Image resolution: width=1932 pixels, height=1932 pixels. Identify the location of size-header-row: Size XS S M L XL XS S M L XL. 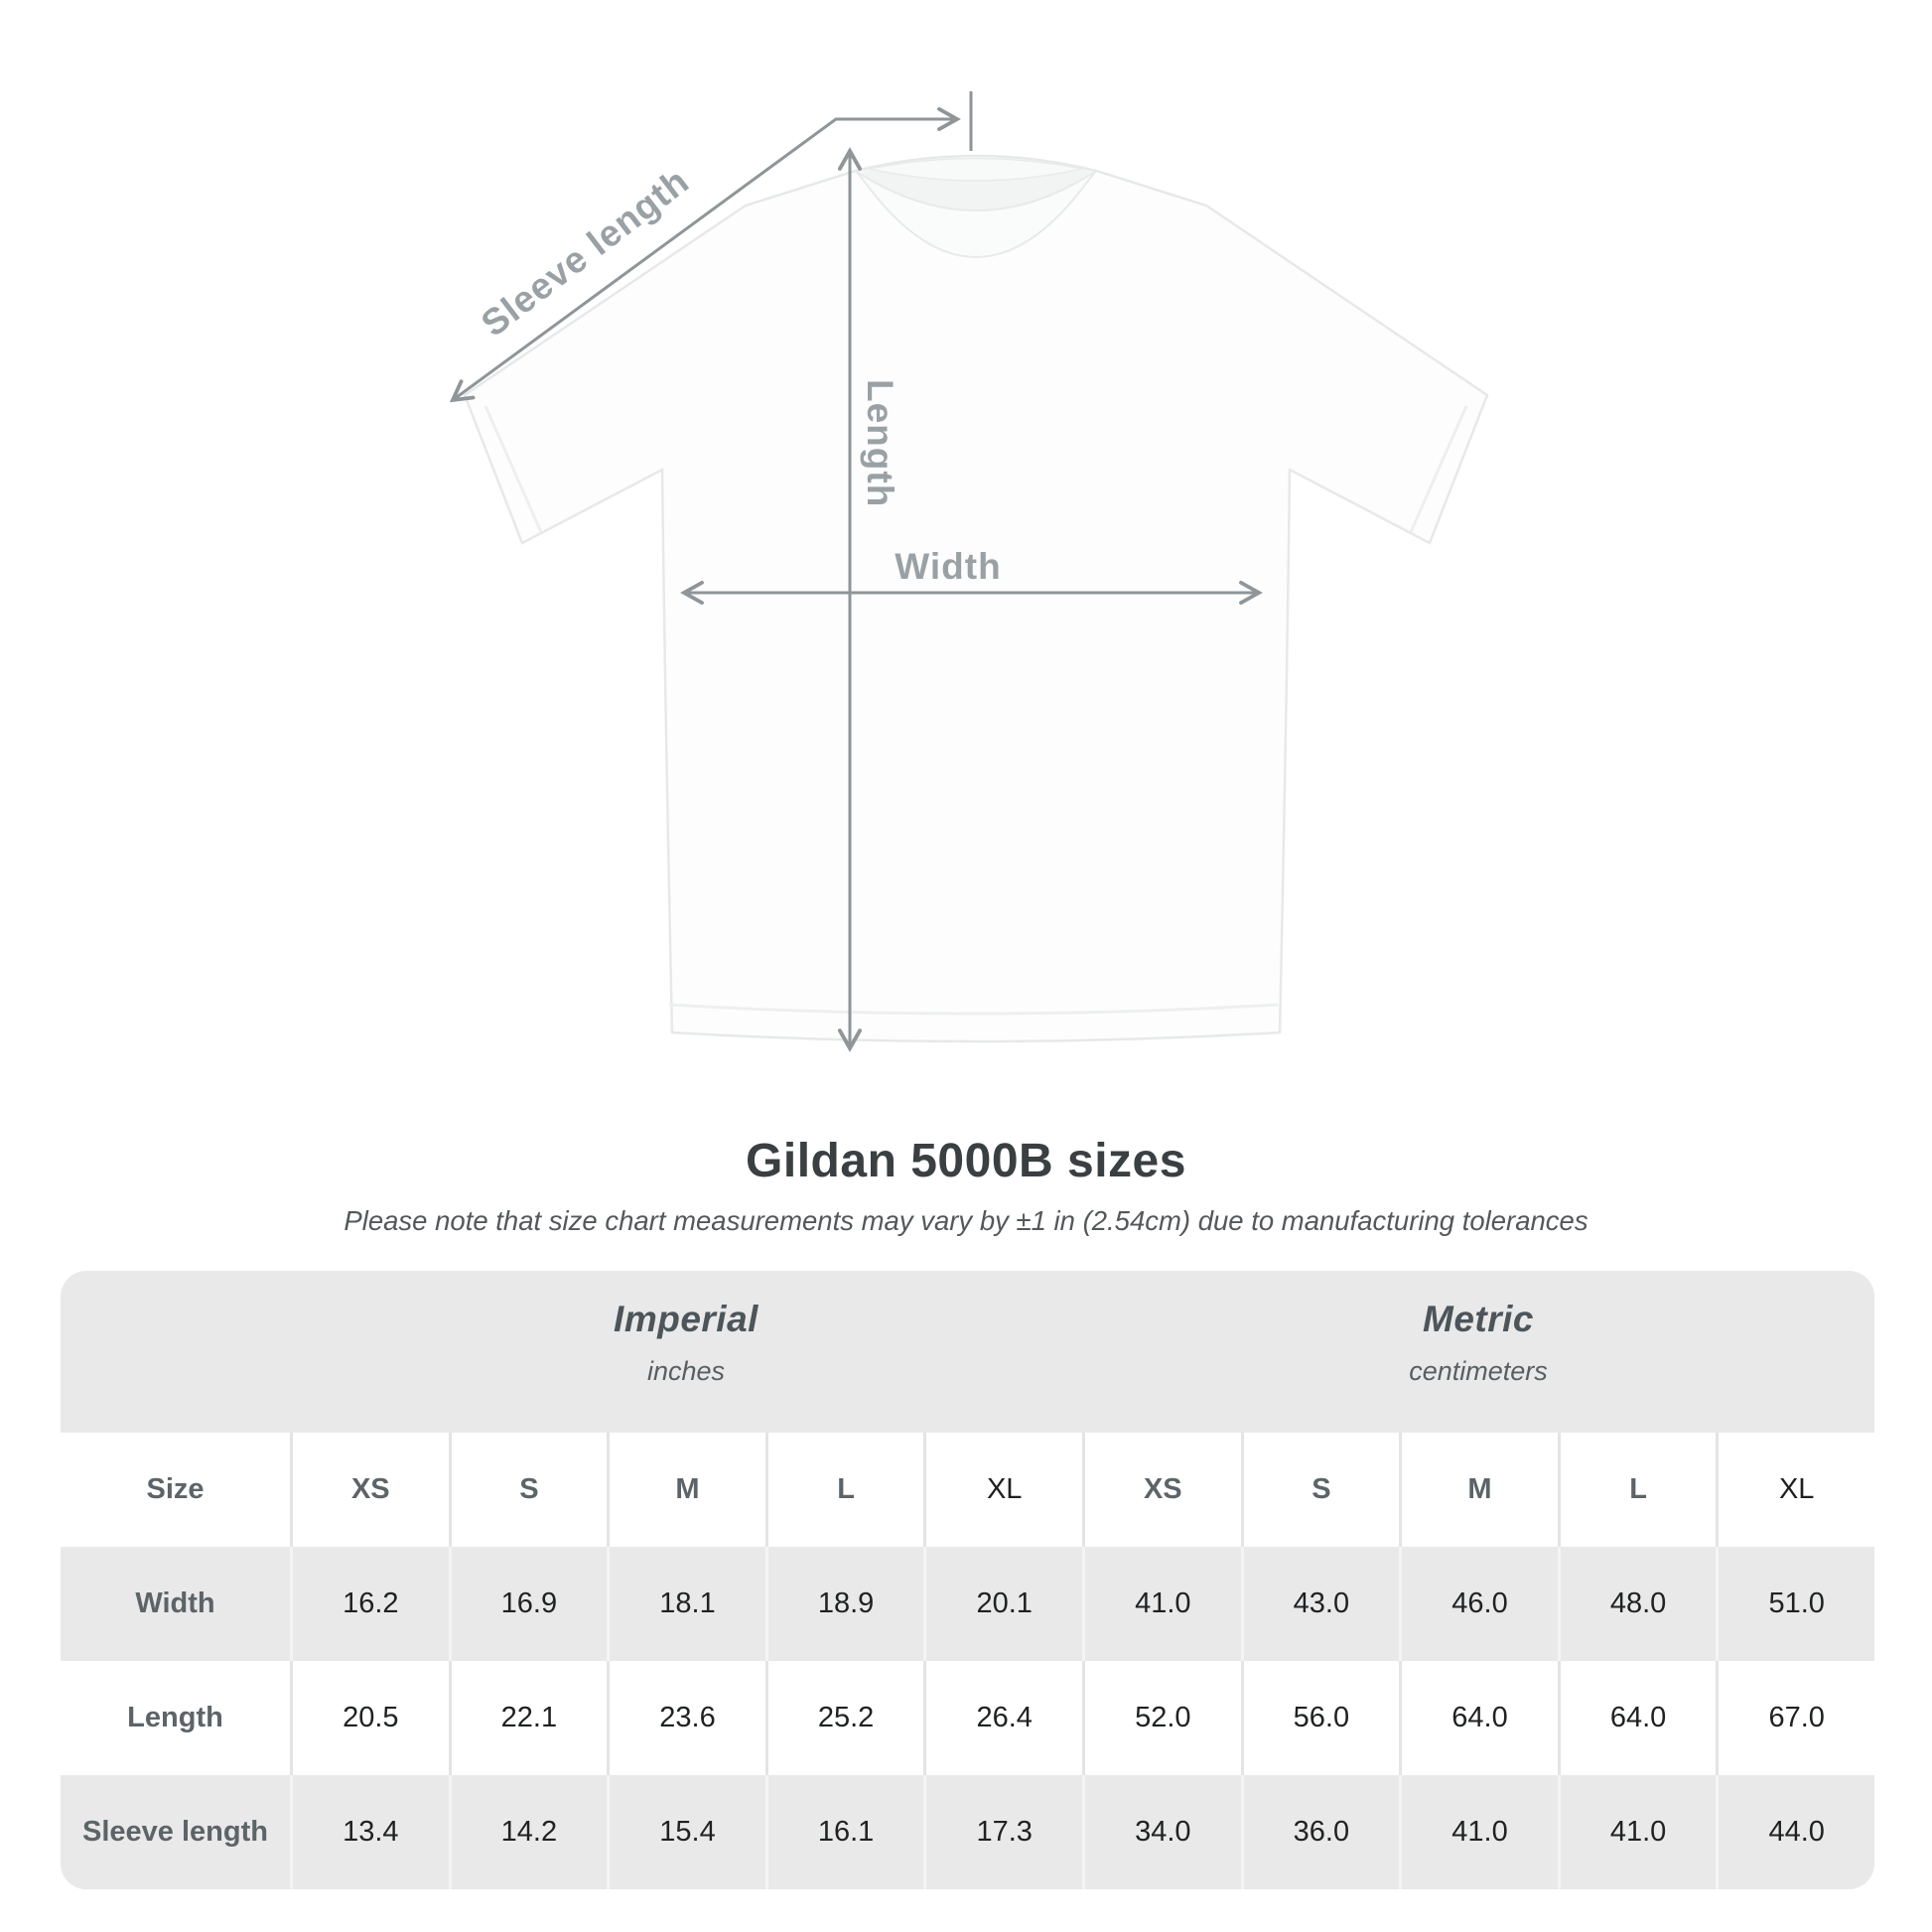
(967, 1490).